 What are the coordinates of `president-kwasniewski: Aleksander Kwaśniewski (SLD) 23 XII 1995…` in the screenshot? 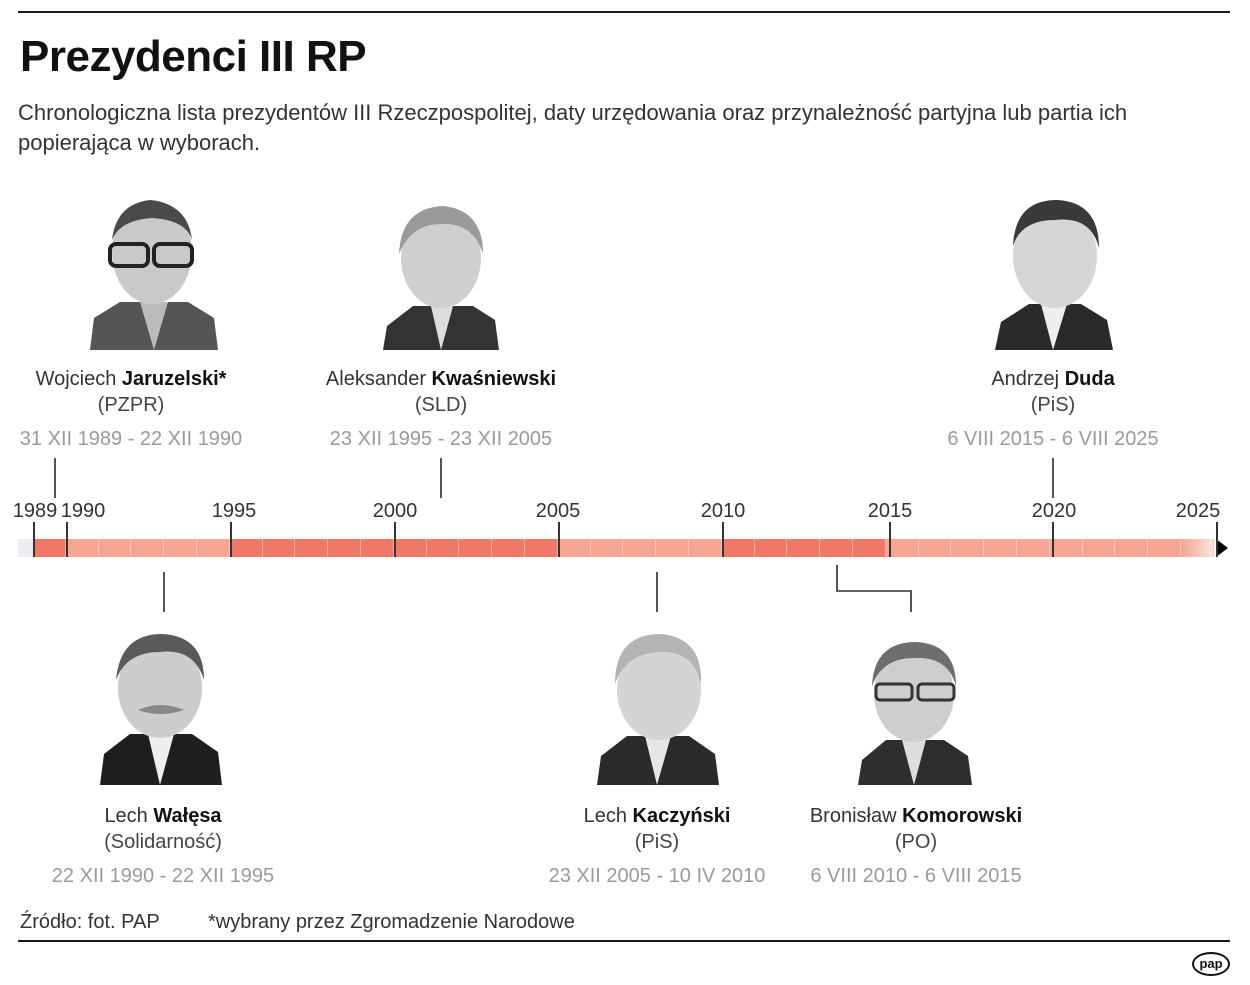 It's located at (441, 409).